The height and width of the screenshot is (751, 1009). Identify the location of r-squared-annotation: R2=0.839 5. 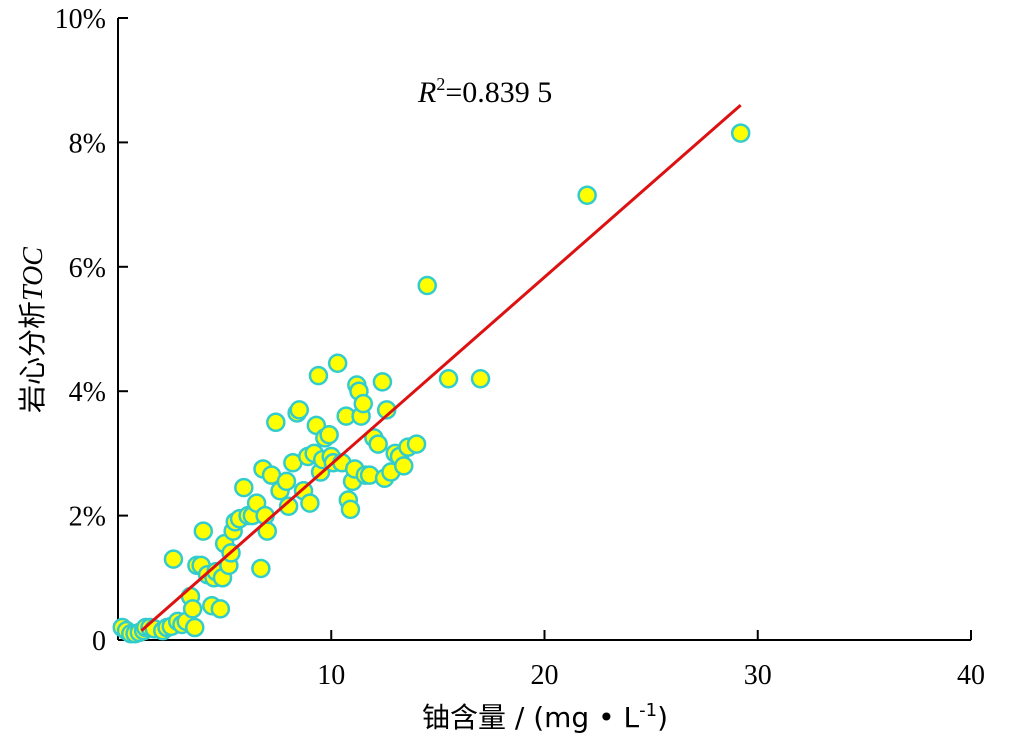
(484, 91).